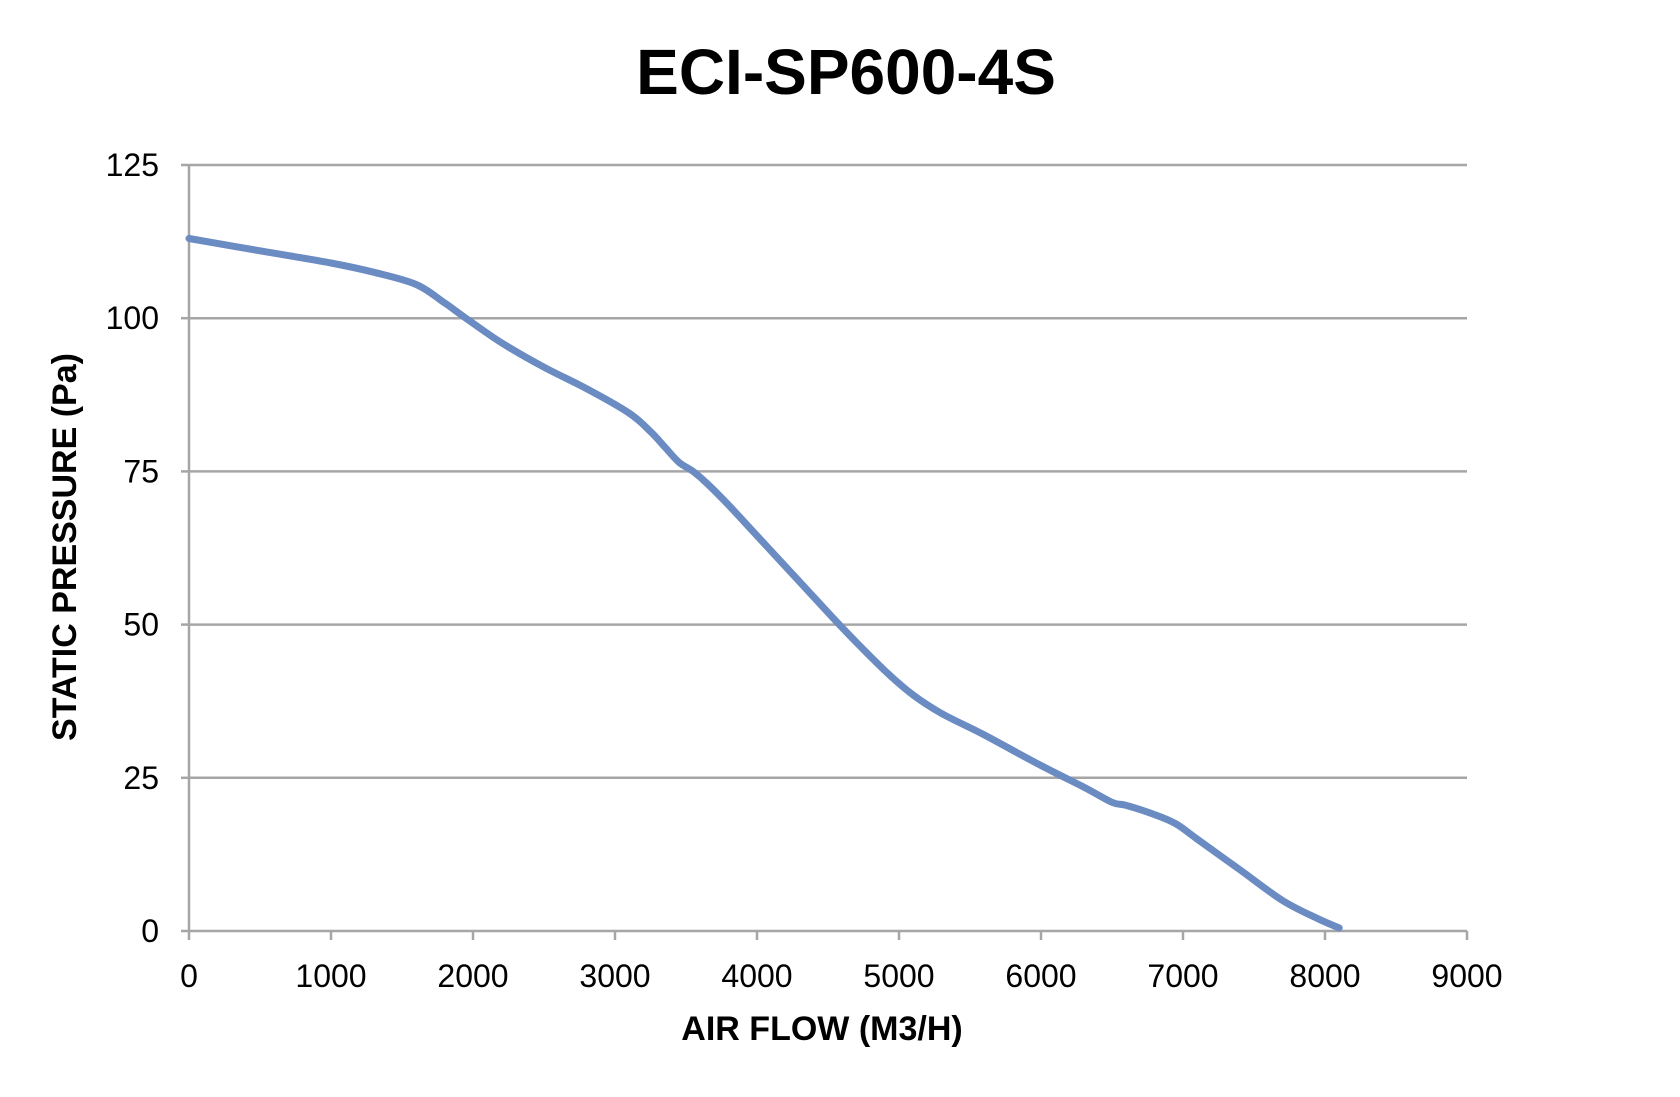 Image resolution: width=1680 pixels, height=1097 pixels. What do you see at coordinates (1324, 976) in the screenshot?
I see `x-tick-label: 8000` at bounding box center [1324, 976].